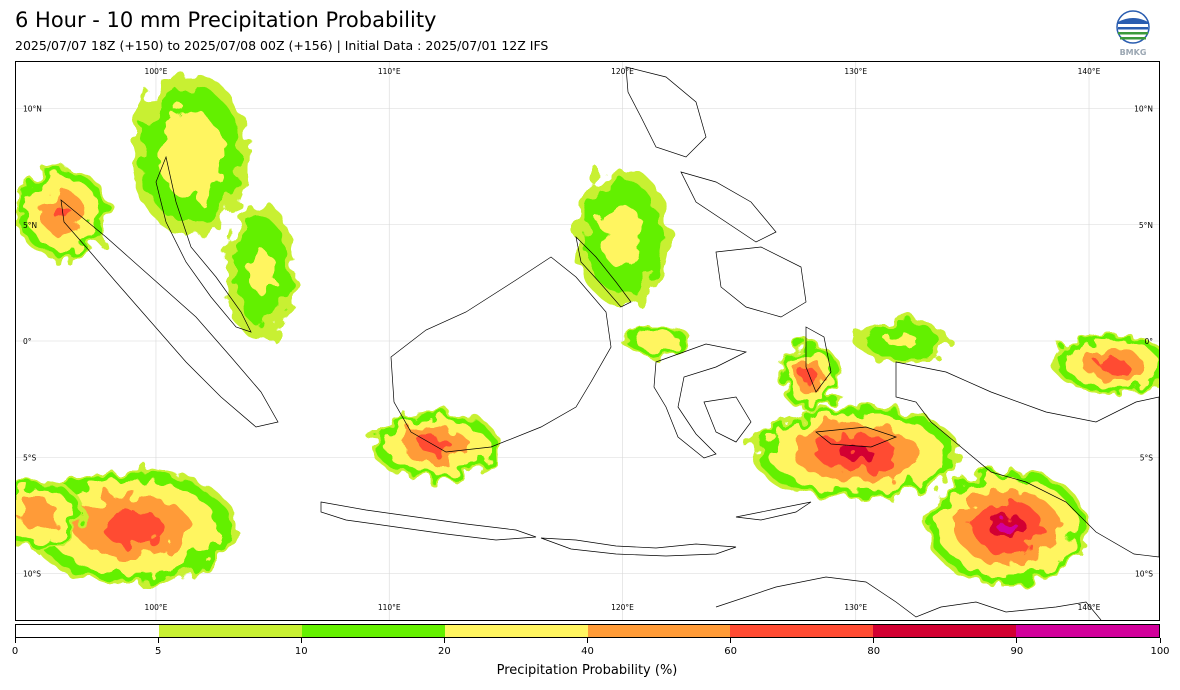 This screenshot has width=1180, height=690. What do you see at coordinates (428, 521) in the screenshot?
I see `coastline-java` at bounding box center [428, 521].